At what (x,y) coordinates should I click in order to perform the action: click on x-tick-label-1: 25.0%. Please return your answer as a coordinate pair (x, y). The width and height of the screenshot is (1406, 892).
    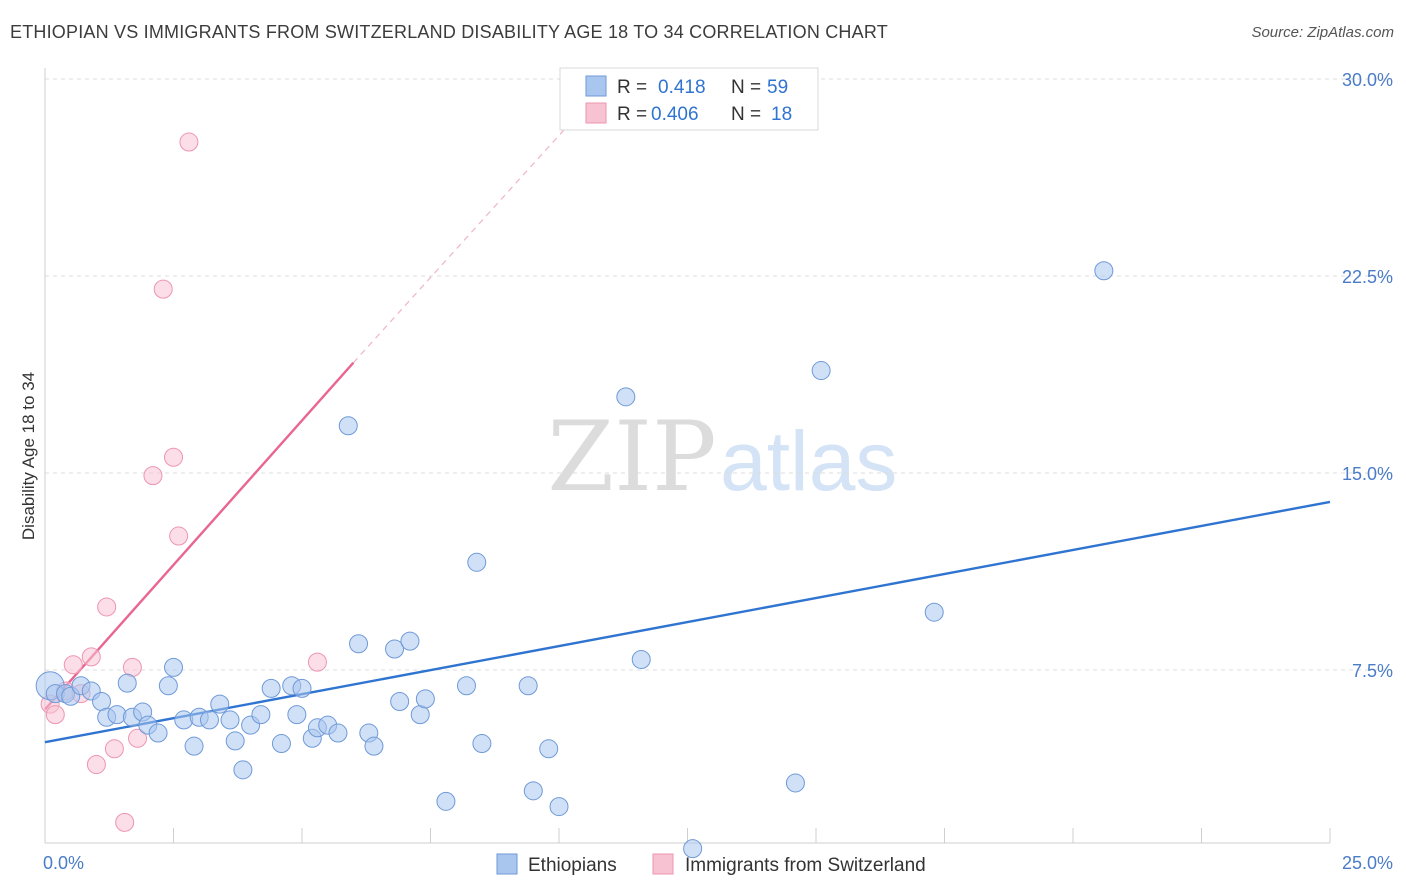
    Looking at the image, I should click on (1367, 863).